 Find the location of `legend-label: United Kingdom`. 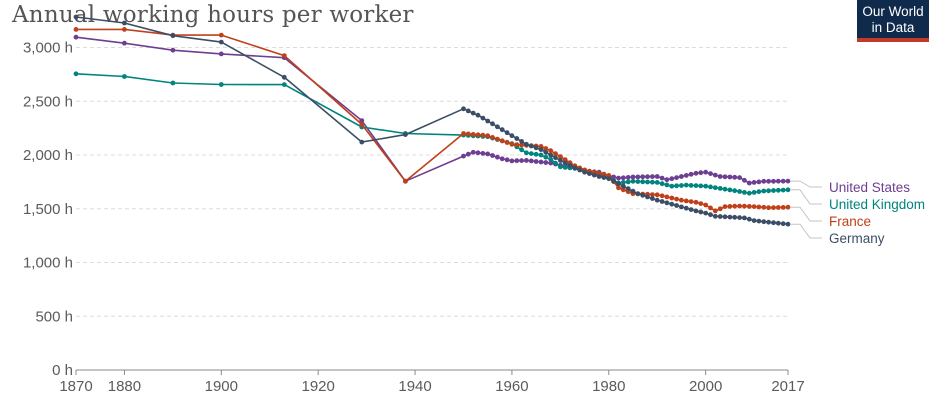

legend-label: United Kingdom is located at coordinates (877, 204).